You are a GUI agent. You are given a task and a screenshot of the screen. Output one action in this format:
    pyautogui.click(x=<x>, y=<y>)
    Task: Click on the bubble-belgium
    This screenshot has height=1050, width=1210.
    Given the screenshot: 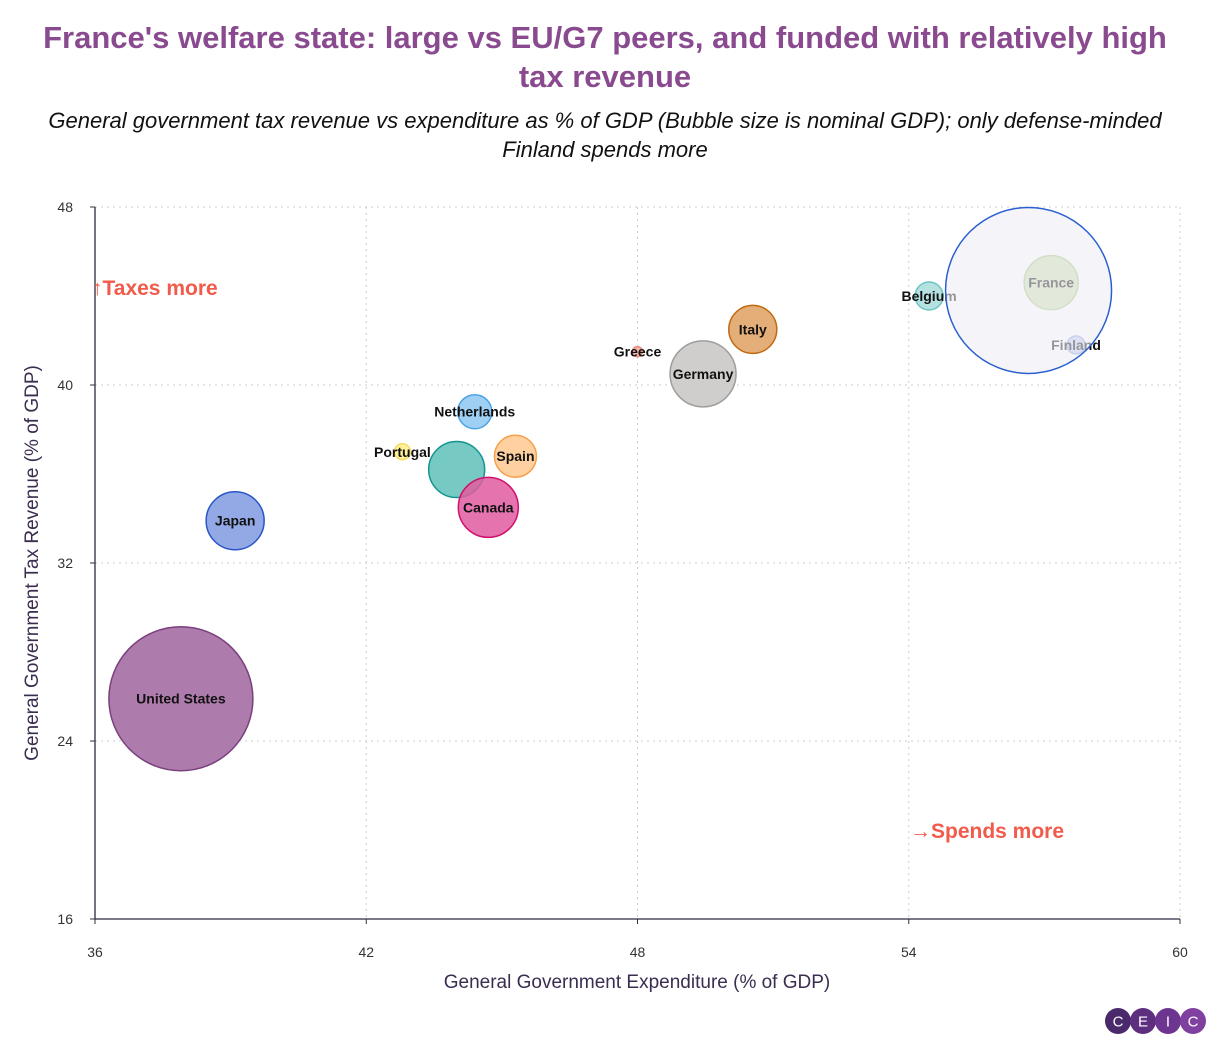 What is the action you would take?
    pyautogui.click(x=929, y=296)
    